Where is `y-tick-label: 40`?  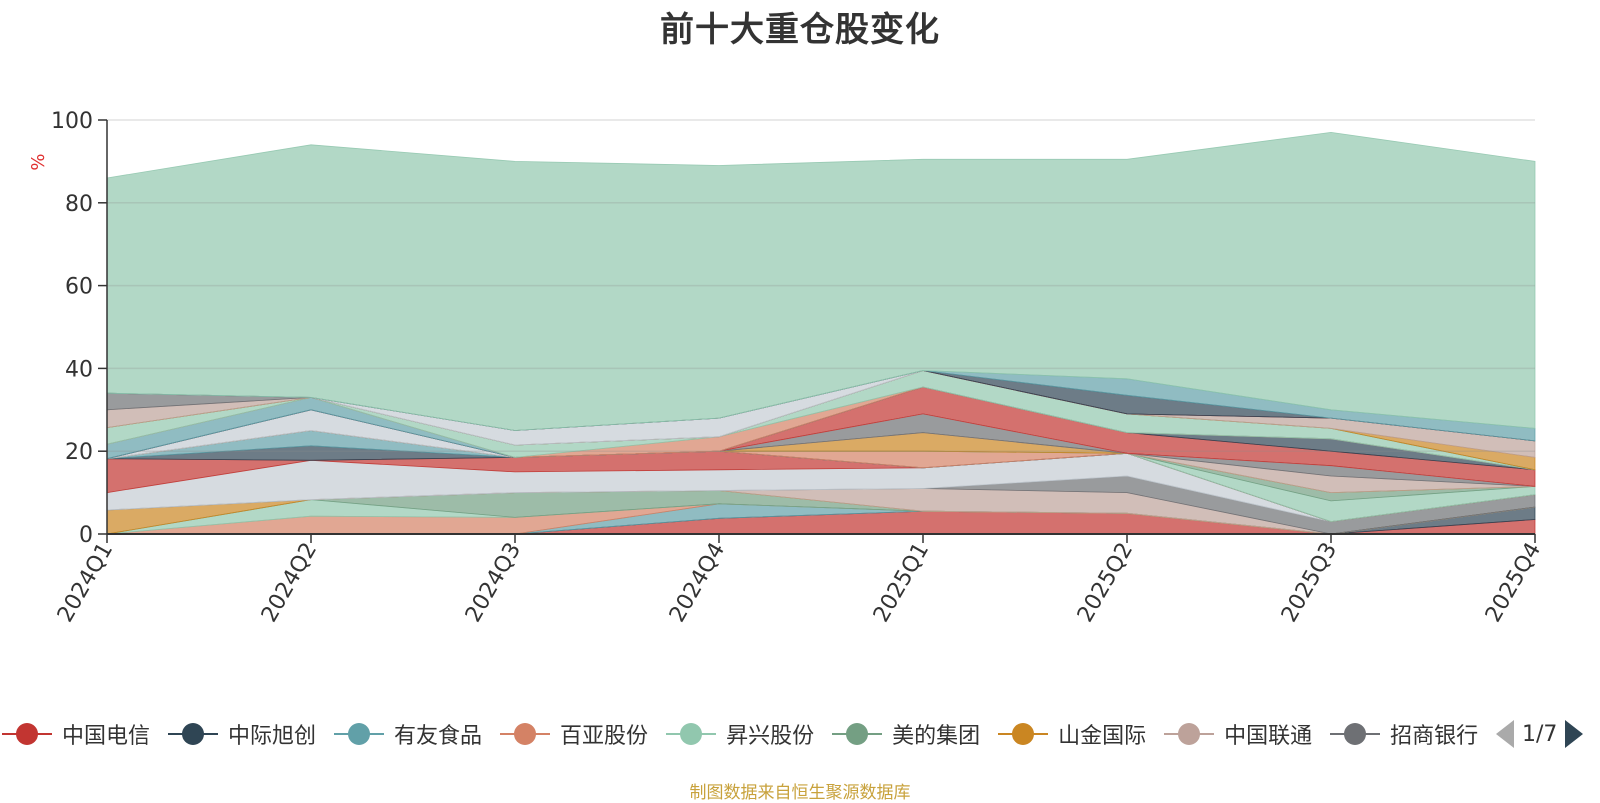
y-tick-label: 40 is located at coordinates (79, 369).